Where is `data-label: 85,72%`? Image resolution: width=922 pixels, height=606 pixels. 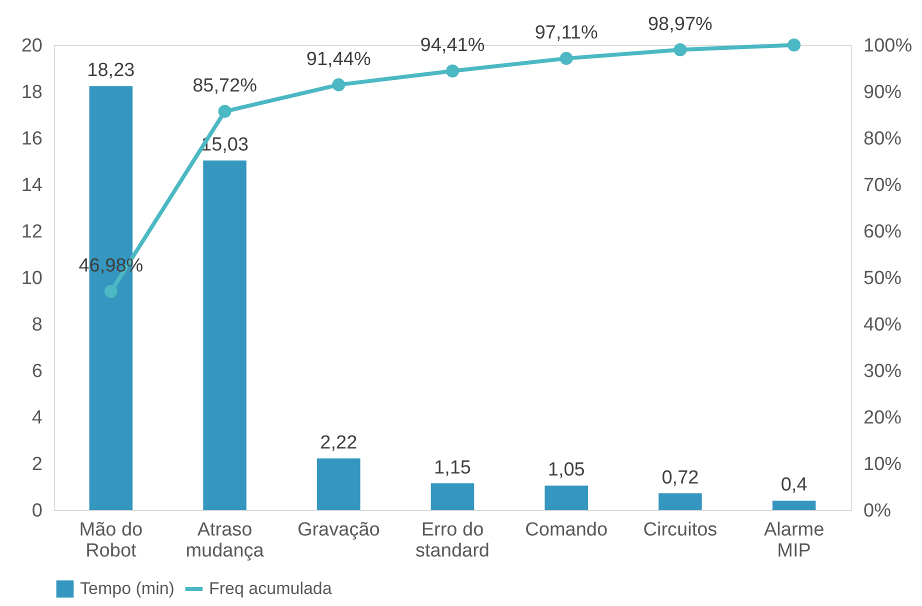 data-label: 85,72% is located at coordinates (225, 85).